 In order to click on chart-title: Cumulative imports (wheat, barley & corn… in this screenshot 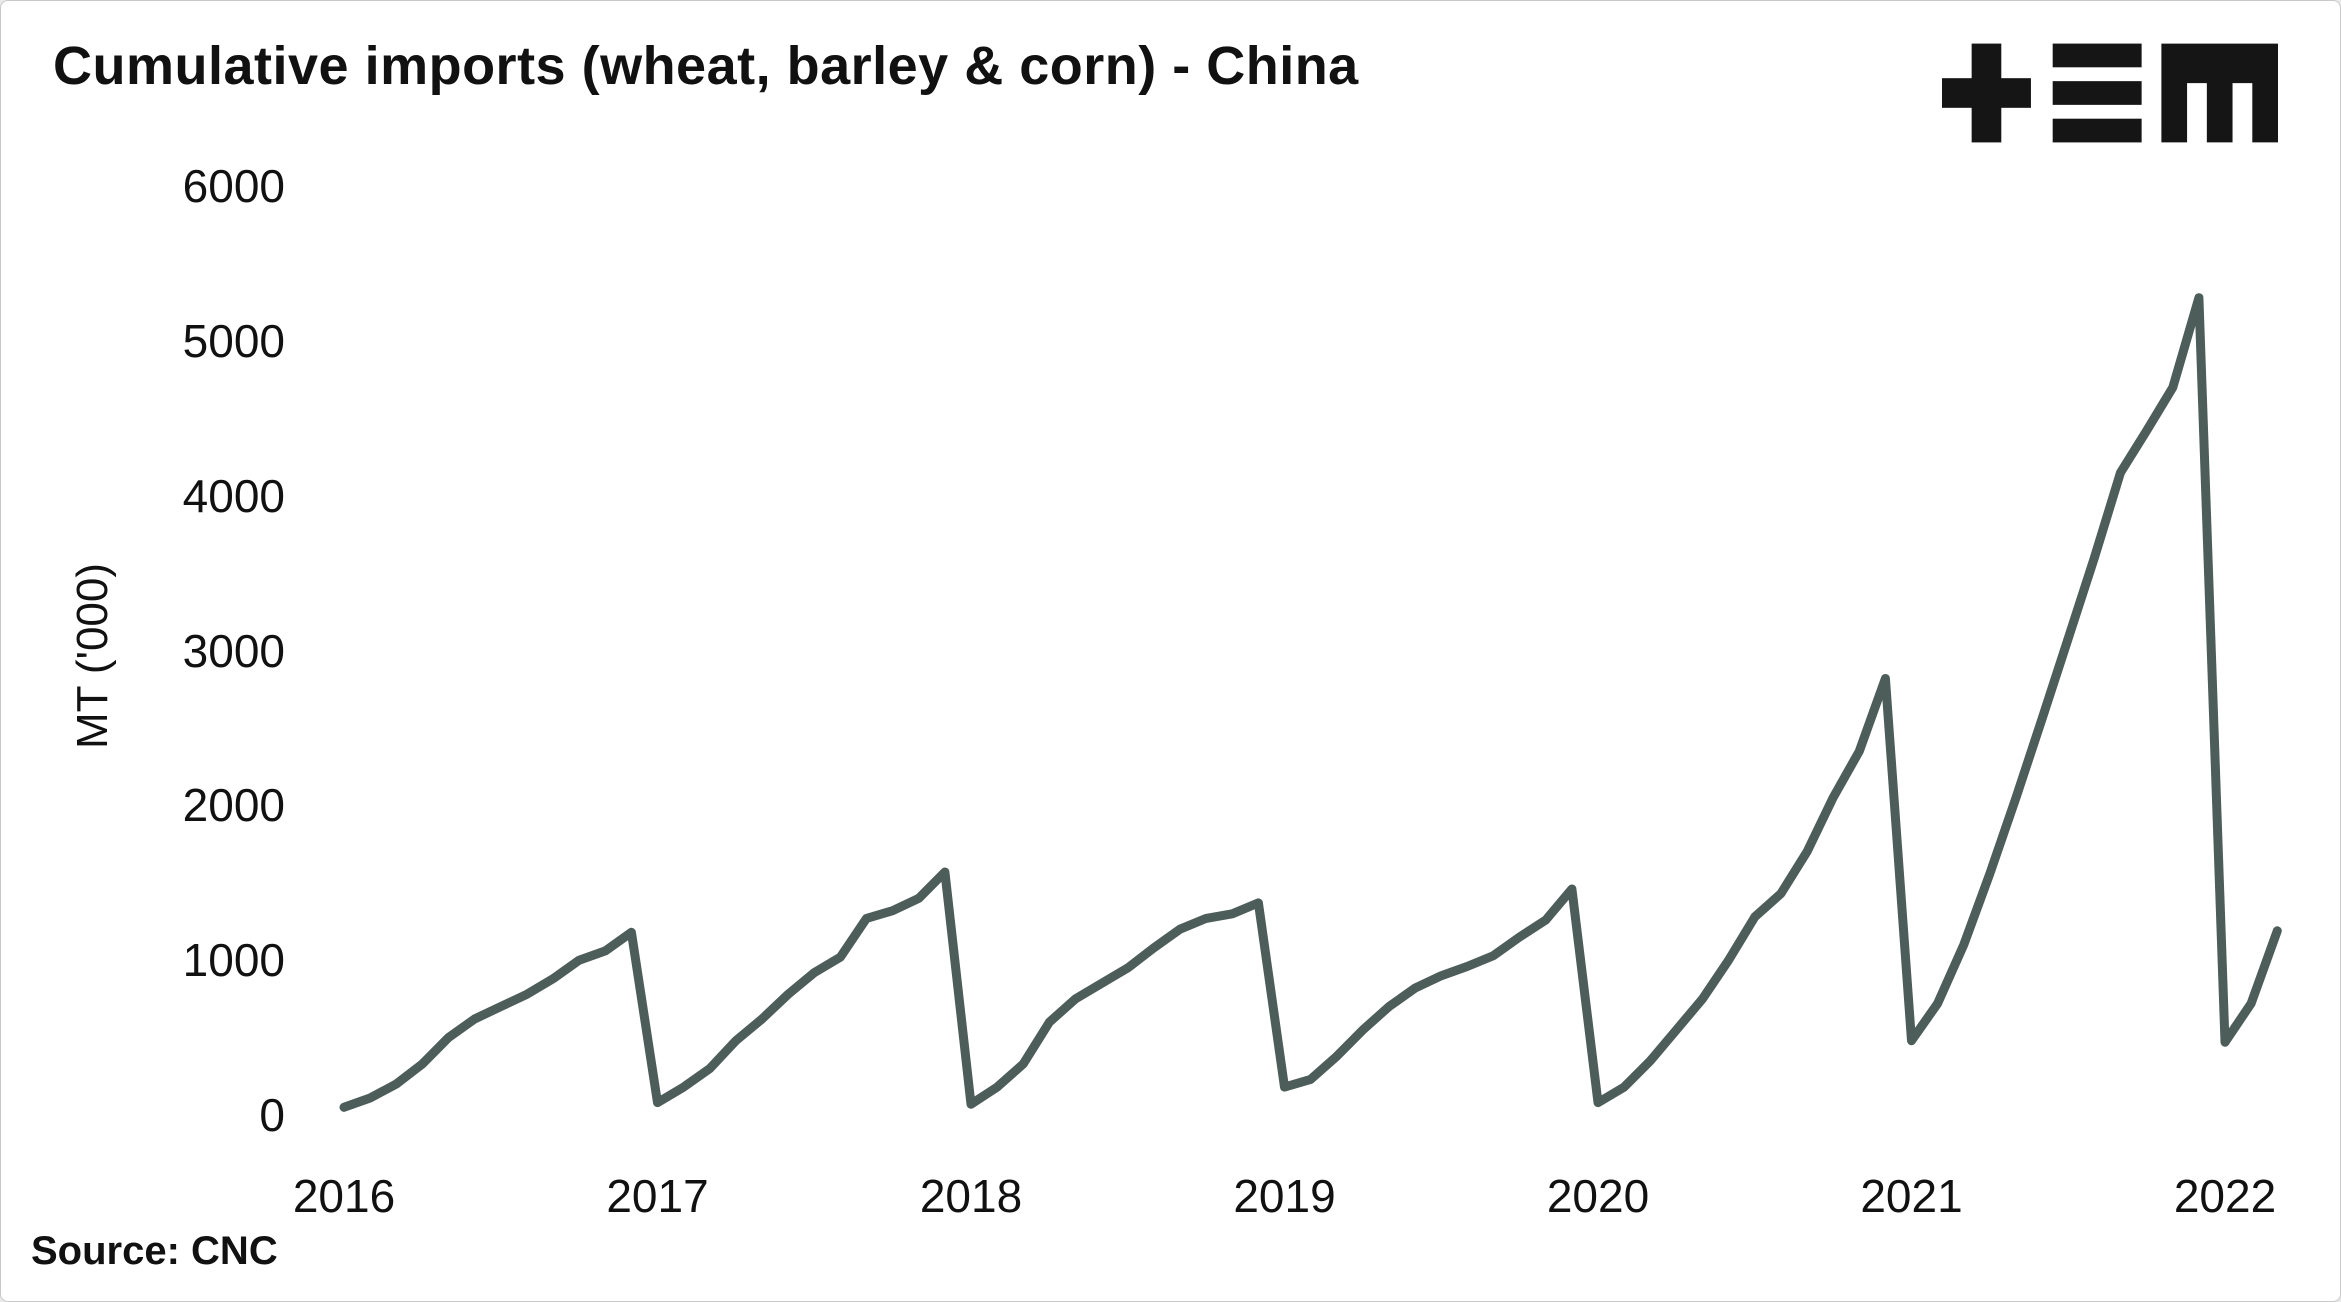, I will do `click(706, 66)`.